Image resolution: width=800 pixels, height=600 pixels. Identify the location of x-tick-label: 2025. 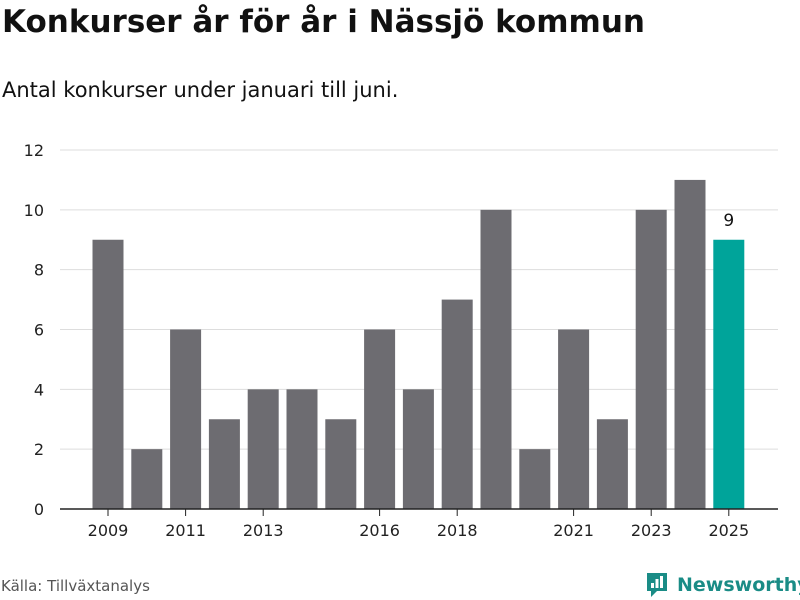
(728, 530).